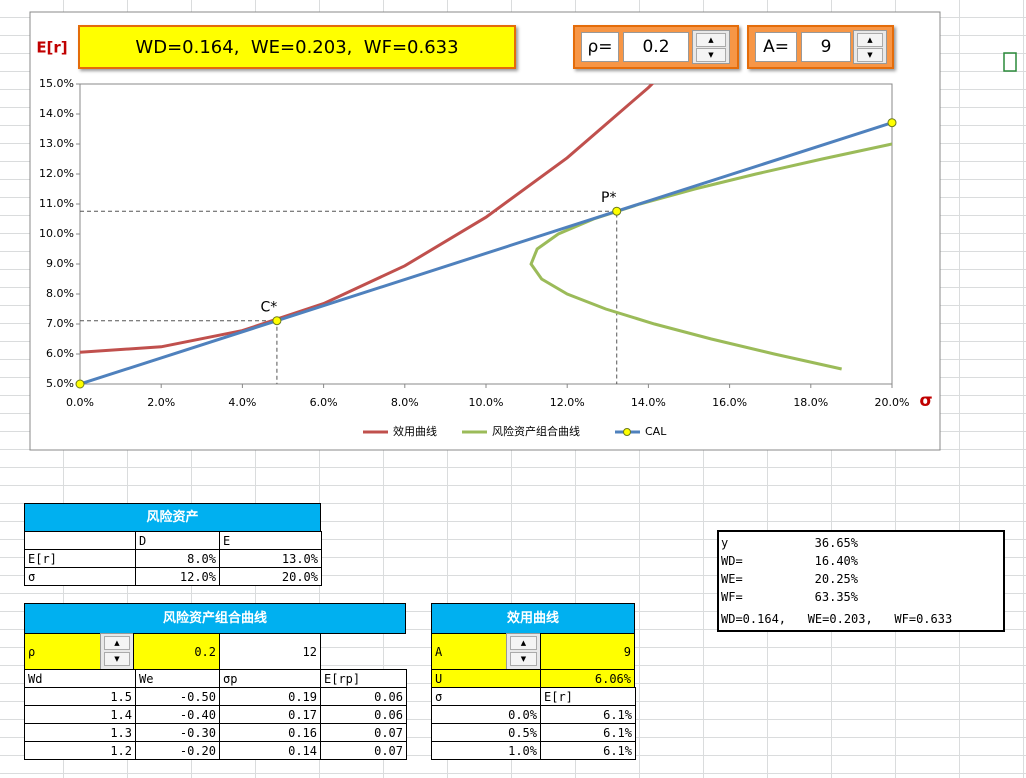 Image resolution: width=1026 pixels, height=778 pixels. I want to click on column-header: Wd, so click(80, 678).